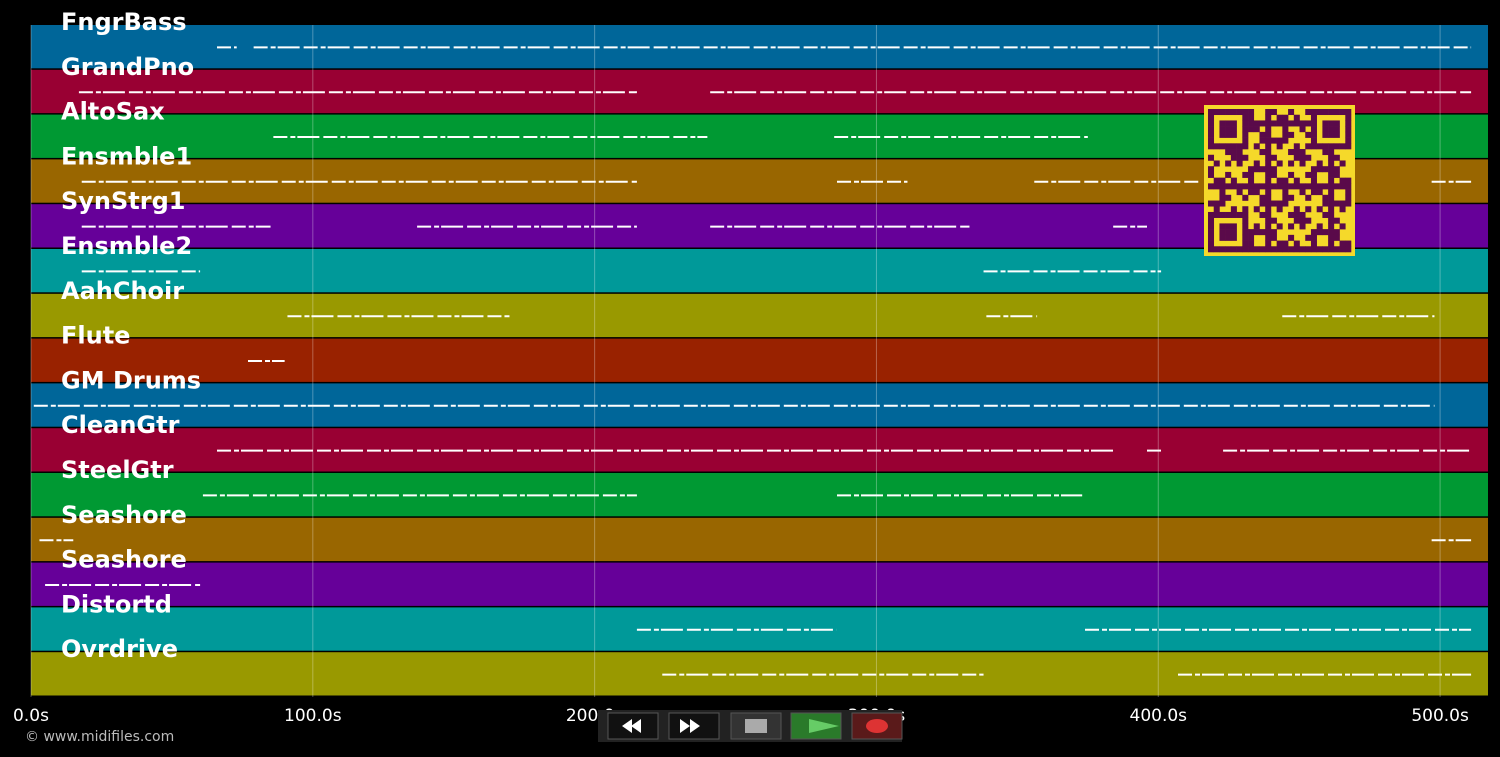  What do you see at coordinates (756, 726) in the screenshot?
I see `stop-button` at bounding box center [756, 726].